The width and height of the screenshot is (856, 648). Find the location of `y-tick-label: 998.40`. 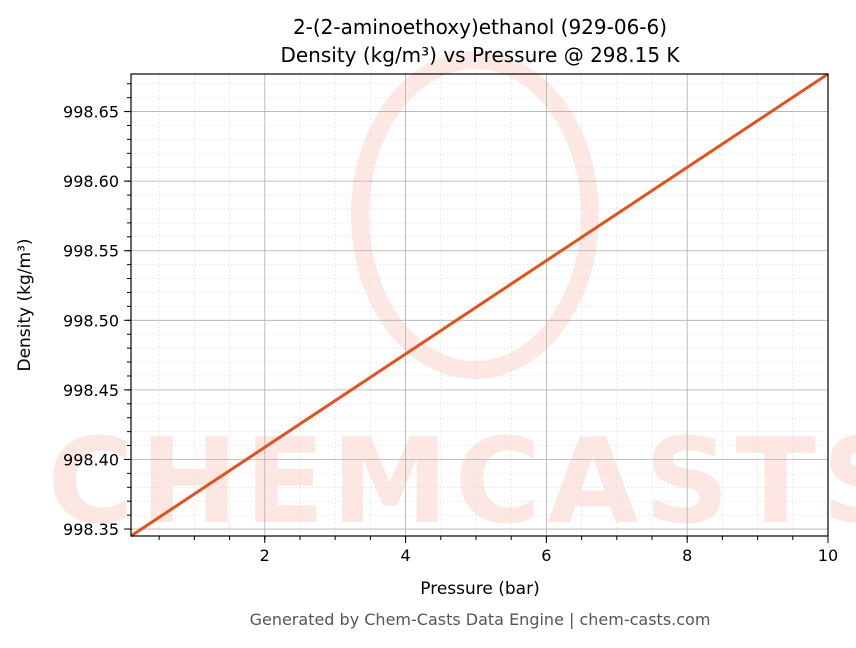

y-tick-label: 998.40 is located at coordinates (91, 459).